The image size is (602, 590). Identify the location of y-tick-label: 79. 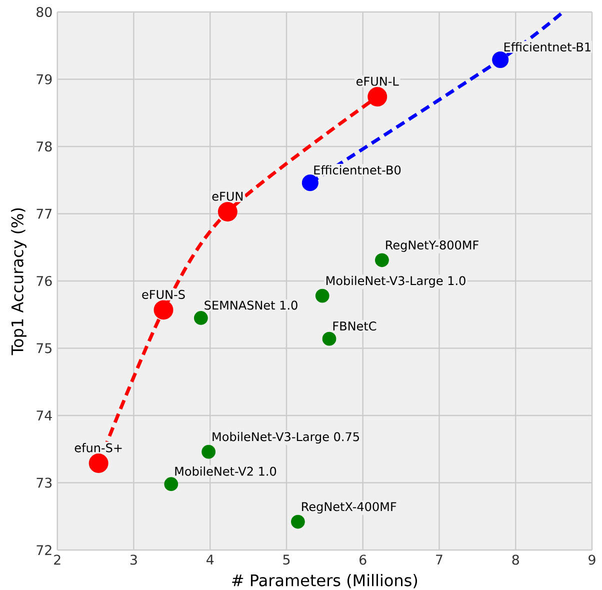
(44, 79).